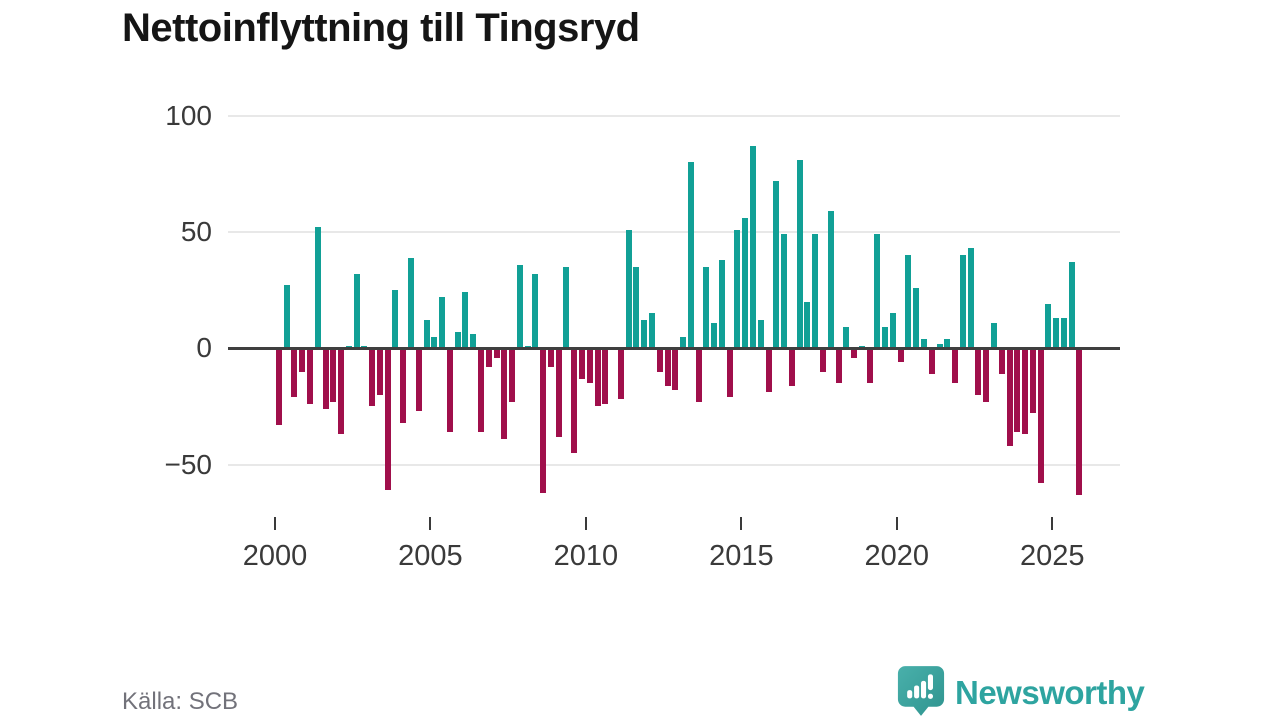 The width and height of the screenshot is (1280, 720). What do you see at coordinates (204, 348) in the screenshot?
I see `y-axis-tick-label: 0` at bounding box center [204, 348].